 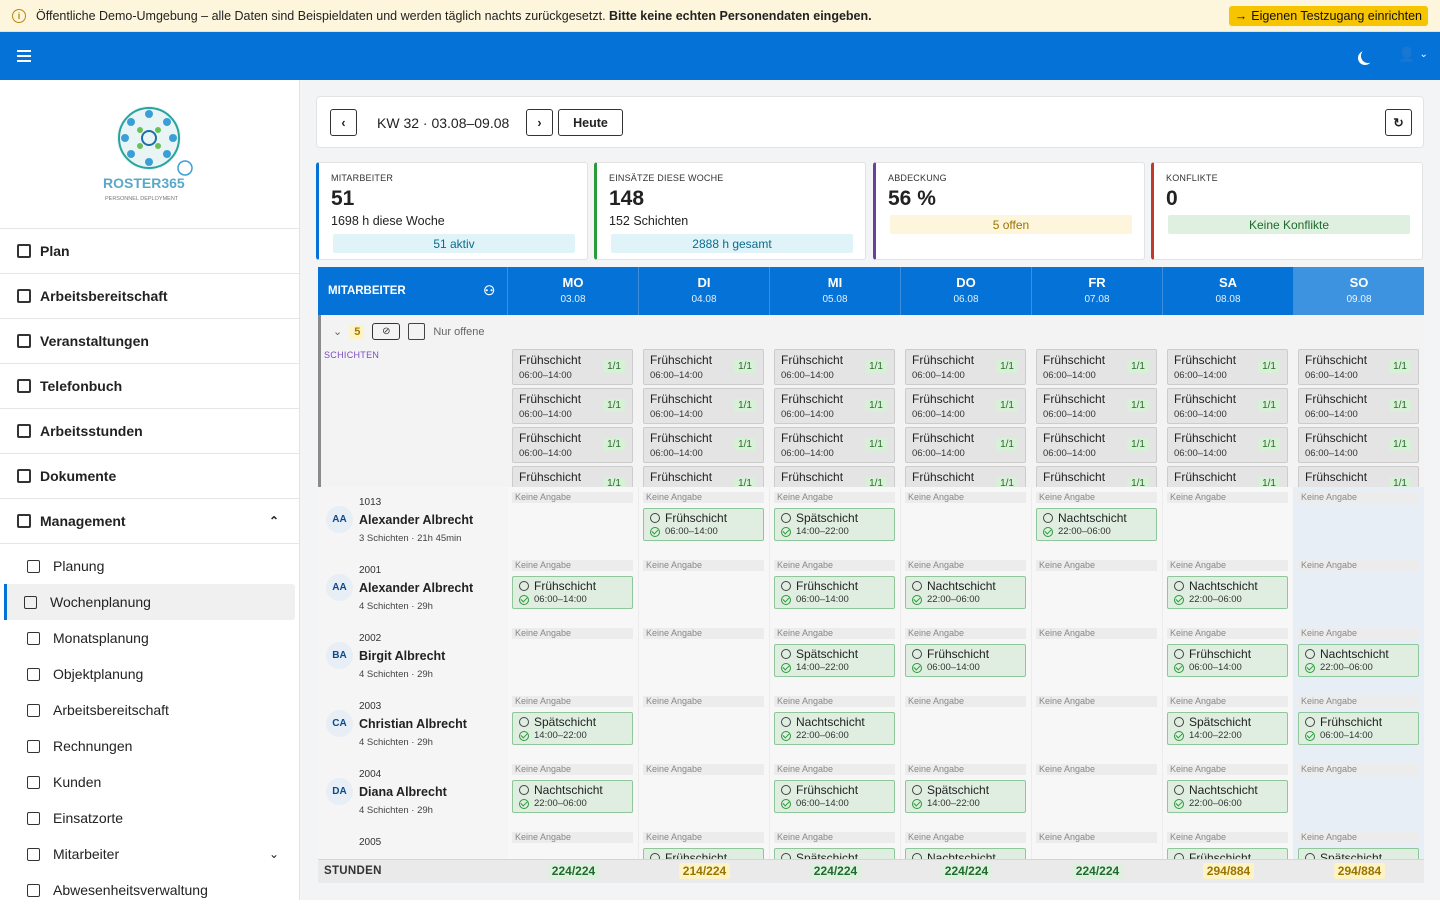 What do you see at coordinates (149, 854) in the screenshot?
I see `subnav-item-mitarbeiter: Mitarbeiter ⌄` at bounding box center [149, 854].